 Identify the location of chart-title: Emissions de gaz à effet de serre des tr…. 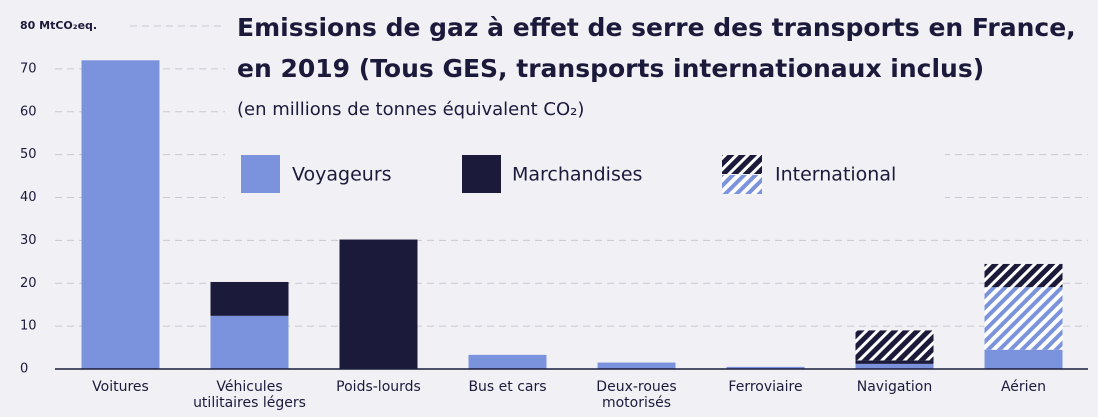
(656, 27).